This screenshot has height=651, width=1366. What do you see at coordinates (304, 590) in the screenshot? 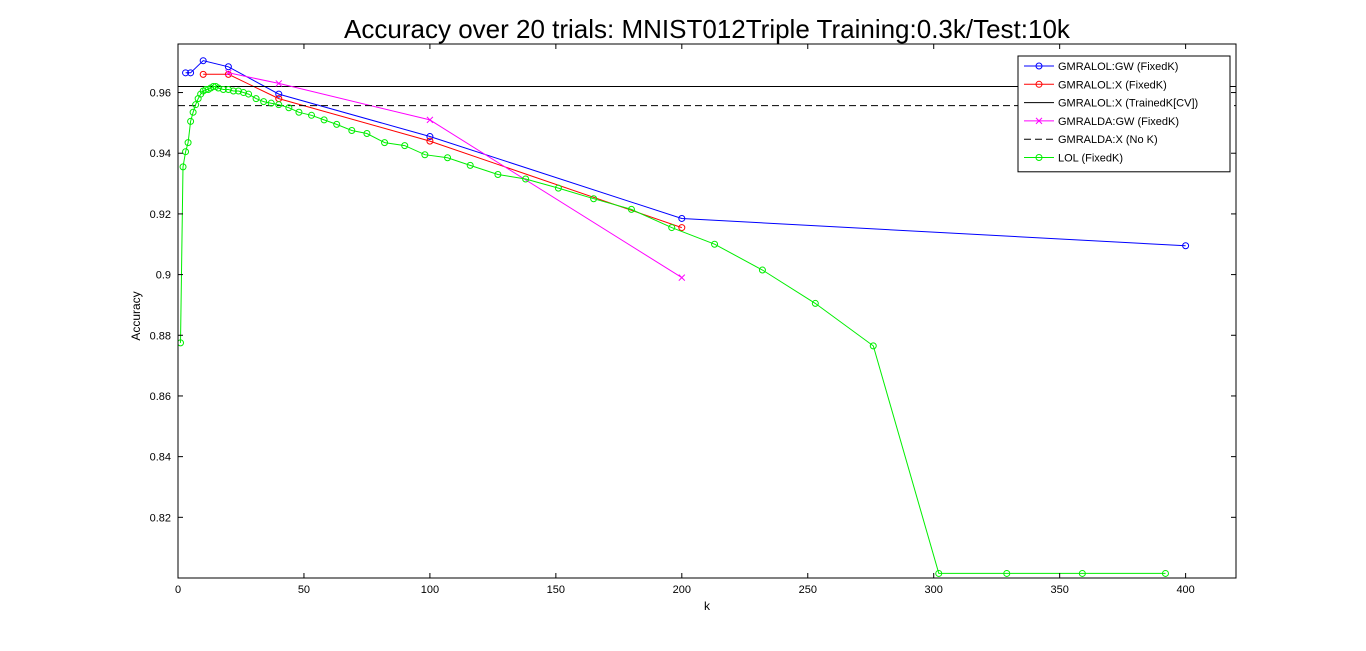
I see `x-tick-label: 50` at bounding box center [304, 590].